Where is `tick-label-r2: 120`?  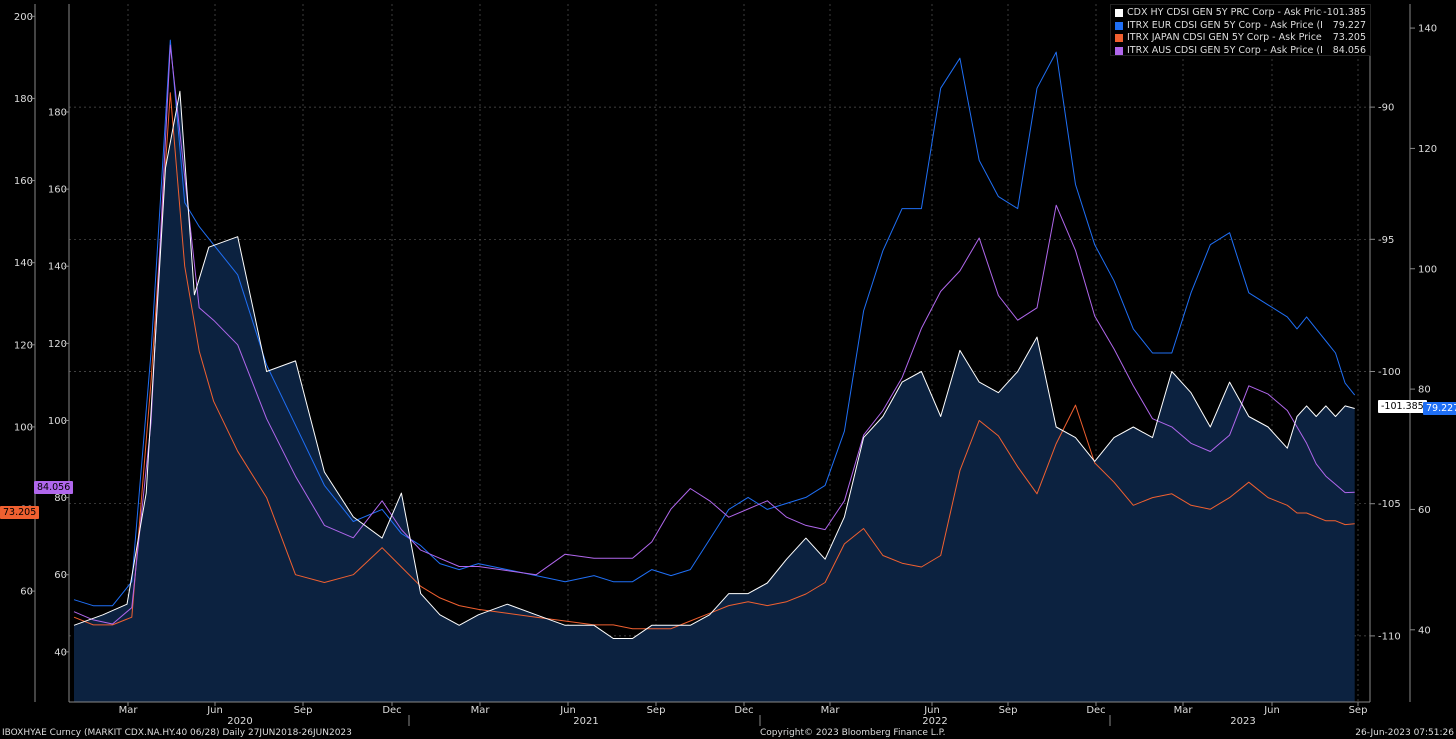
tick-label-r2: 120 is located at coordinates (1427, 149).